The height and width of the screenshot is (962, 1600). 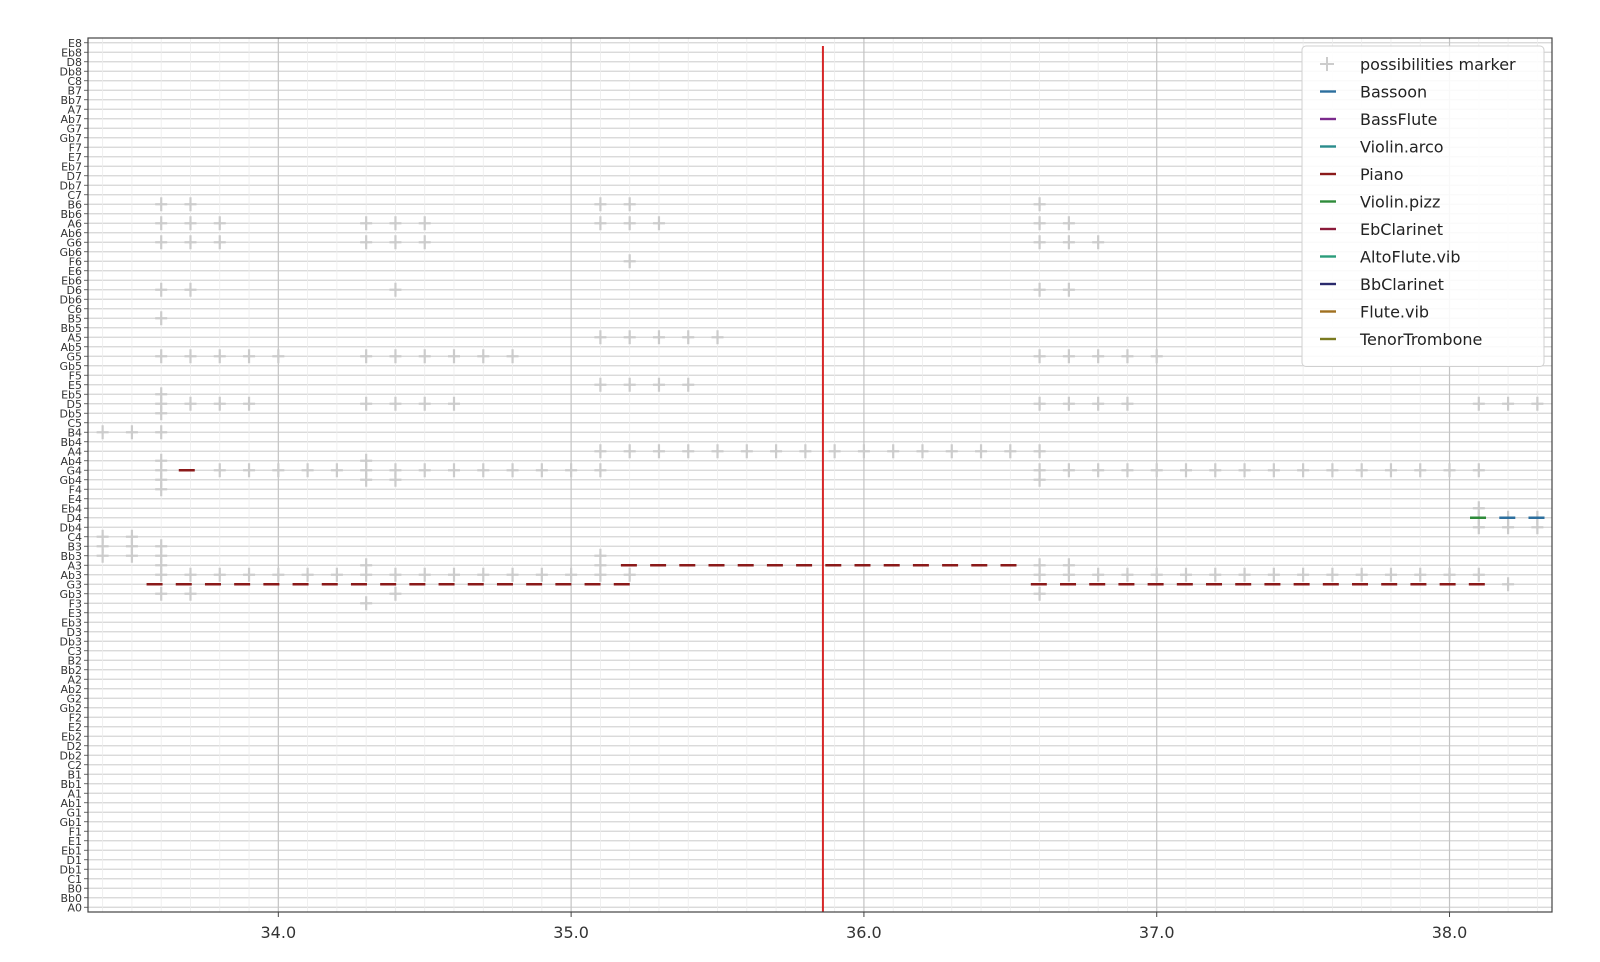 I want to click on y-tick-label: Bb6, so click(x=71, y=214).